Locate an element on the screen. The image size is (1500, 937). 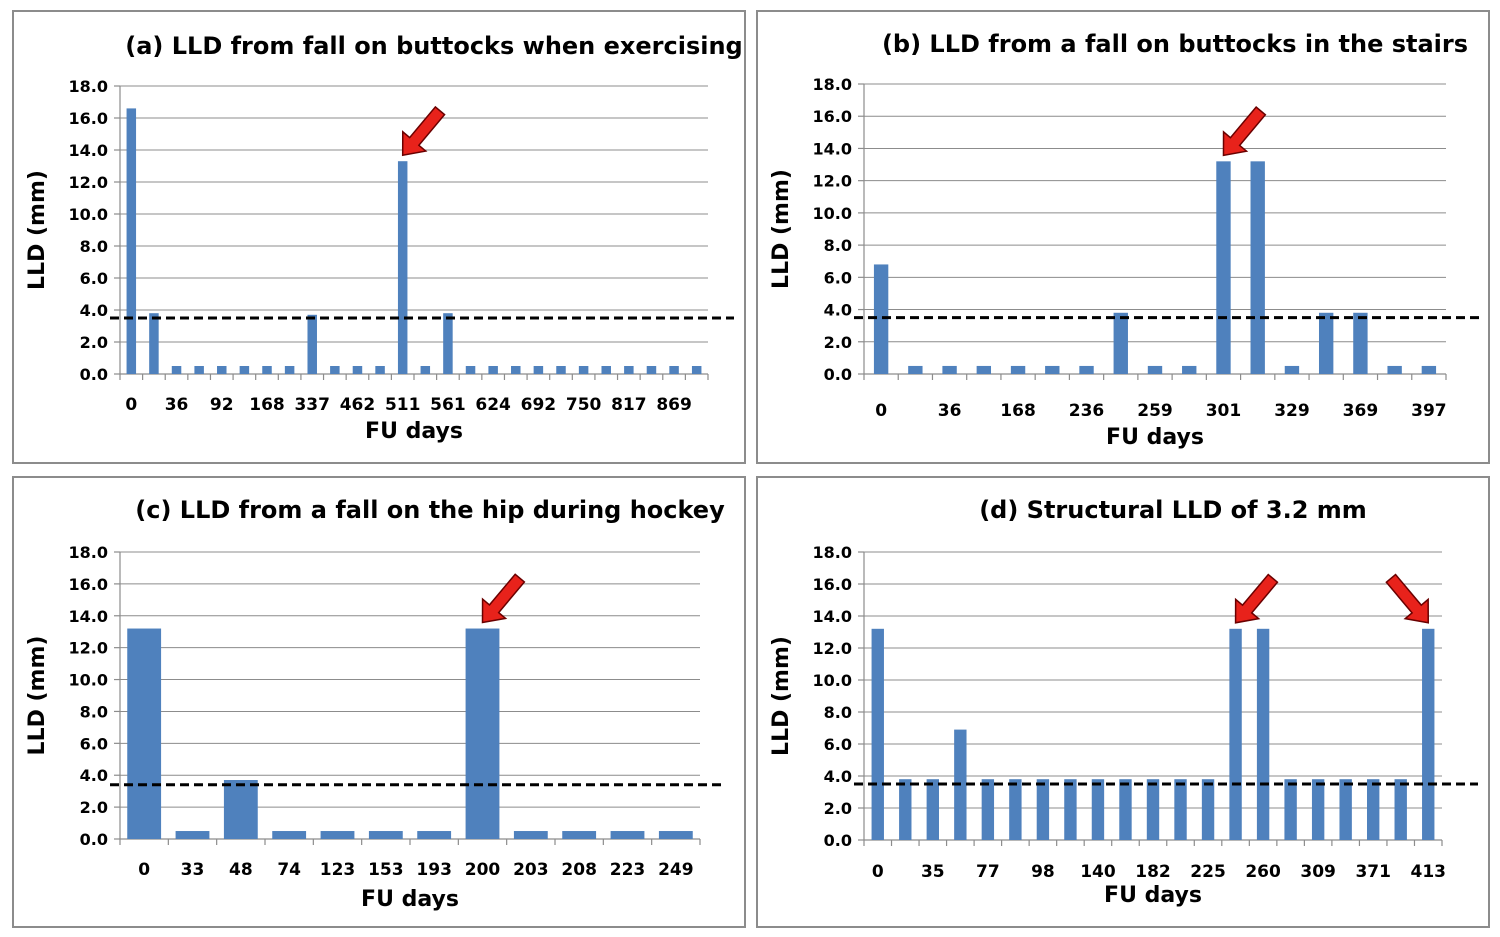
y-tick-label: 10.0 is located at coordinates (832, 680).